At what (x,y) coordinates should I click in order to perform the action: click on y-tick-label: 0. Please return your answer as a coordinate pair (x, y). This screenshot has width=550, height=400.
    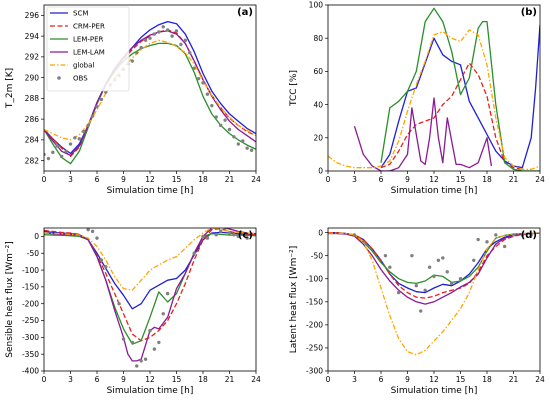
    Looking at the image, I should click on (36, 236).